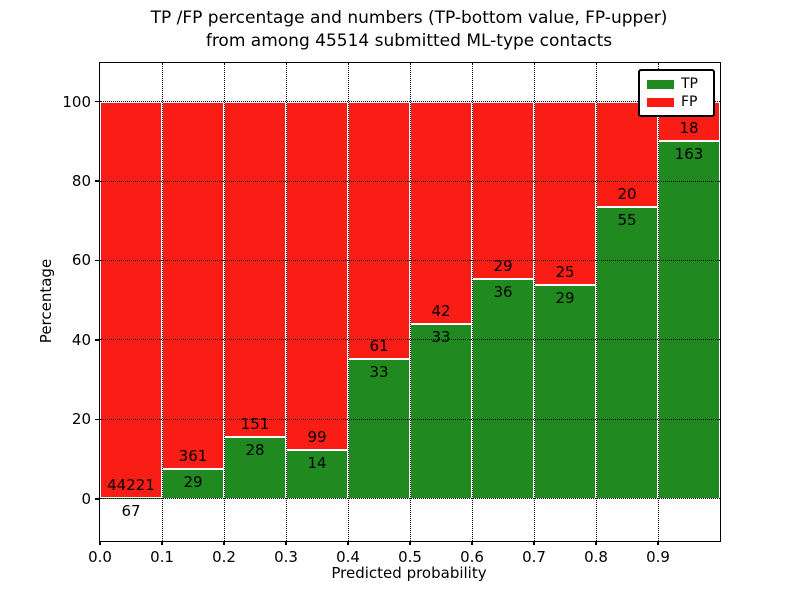 The height and width of the screenshot is (600, 800). Describe the element at coordinates (627, 194) in the screenshot. I see `fp-count-label: 20` at that location.